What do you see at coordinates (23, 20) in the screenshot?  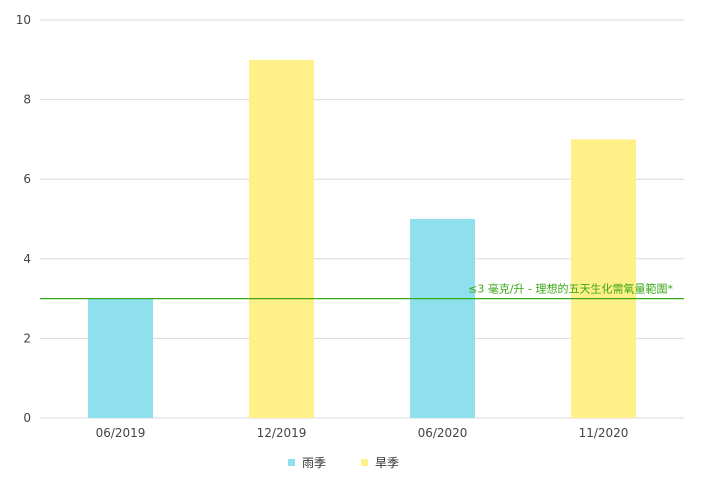 I see `y-tick-label: 10` at bounding box center [23, 20].